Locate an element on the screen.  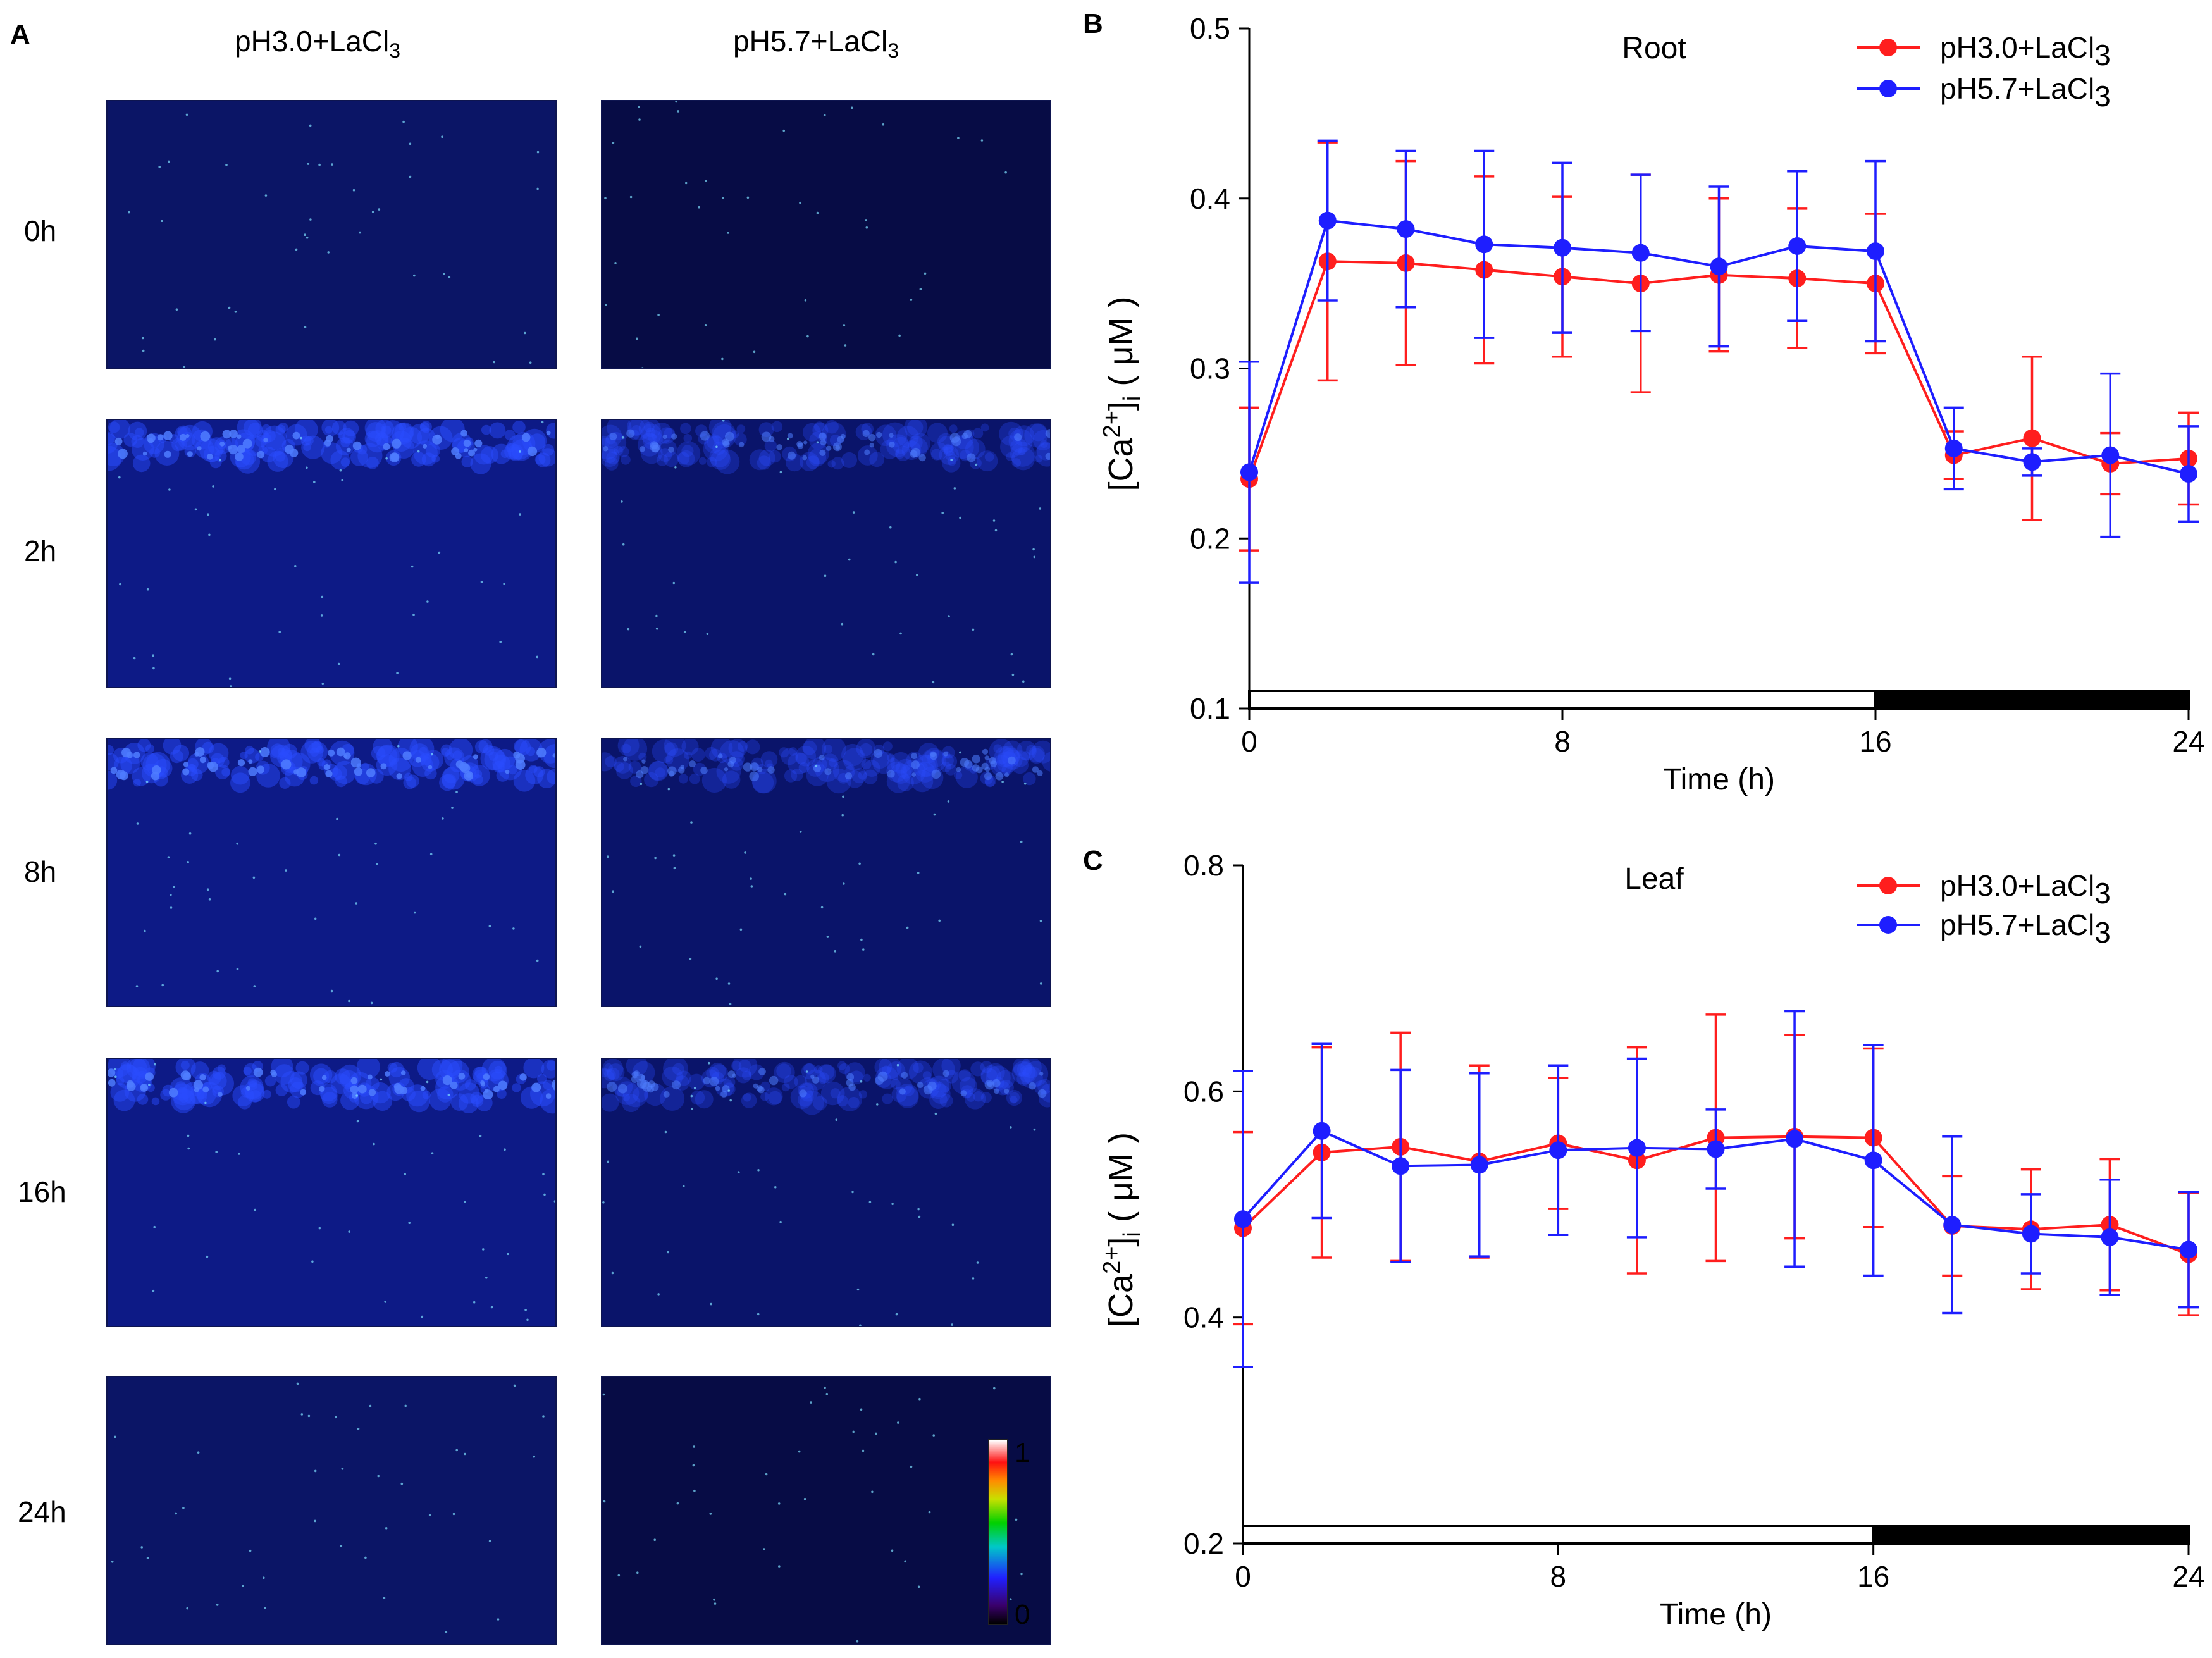
colorbar-max-label: 1 is located at coordinates (1022, 1452).